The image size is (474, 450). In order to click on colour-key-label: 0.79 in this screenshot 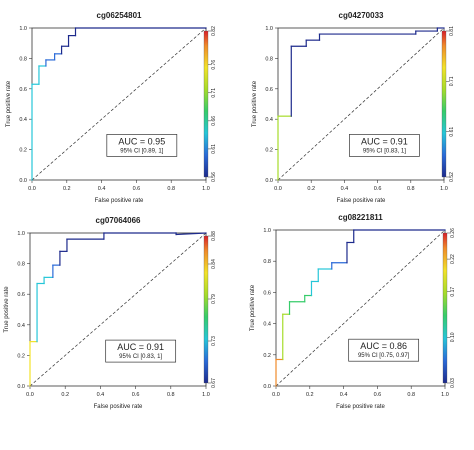, I will do `click(214, 299)`.